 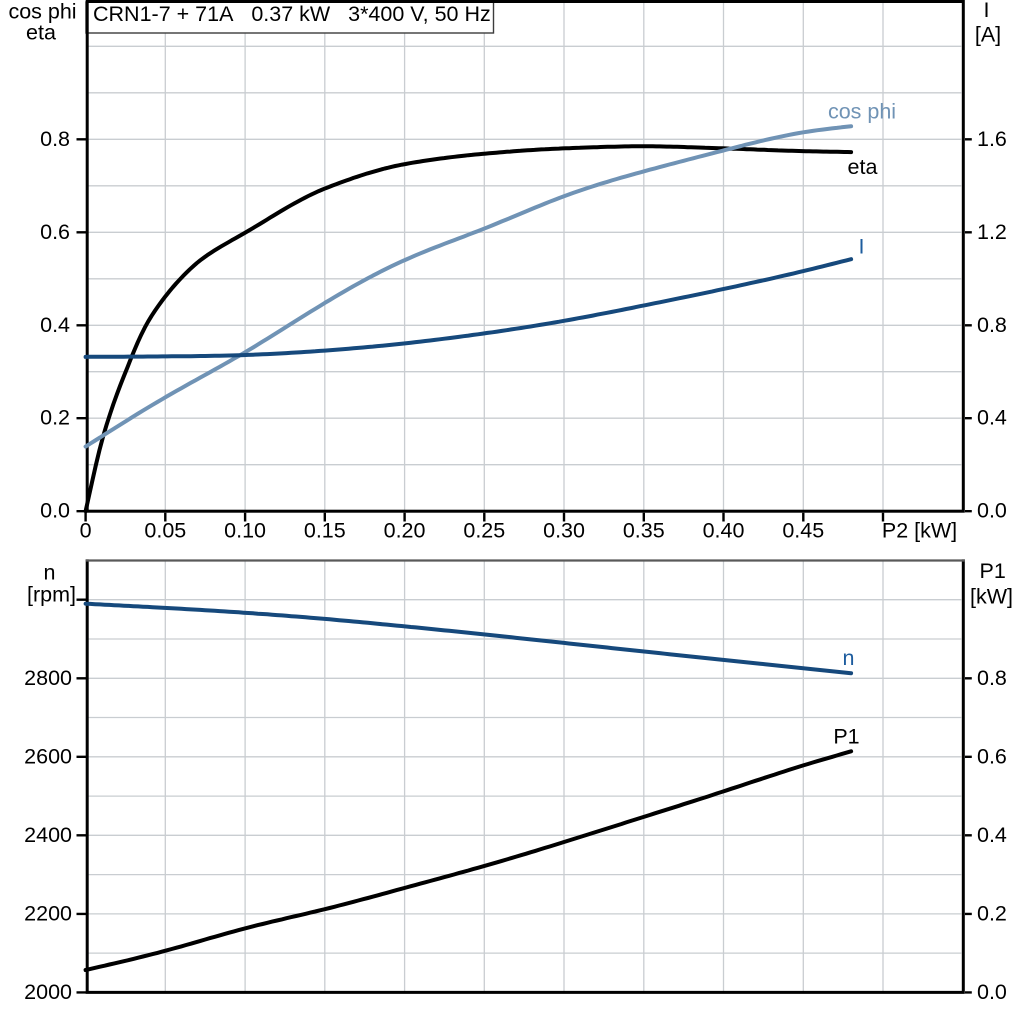 What do you see at coordinates (992, 139) in the screenshot?
I see `svg-text: 1.6` at bounding box center [992, 139].